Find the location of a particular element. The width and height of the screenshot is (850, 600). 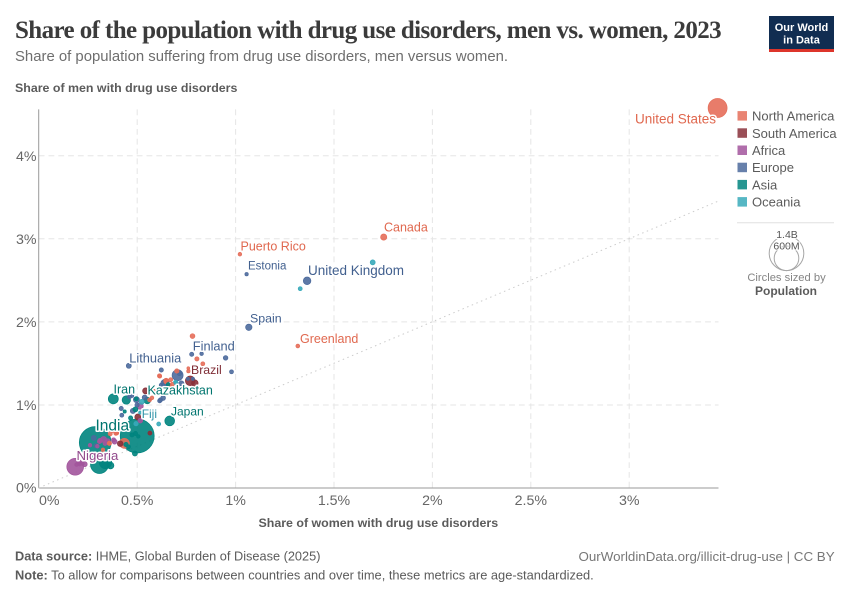

svg-text: Fiji is located at coordinates (149, 414).